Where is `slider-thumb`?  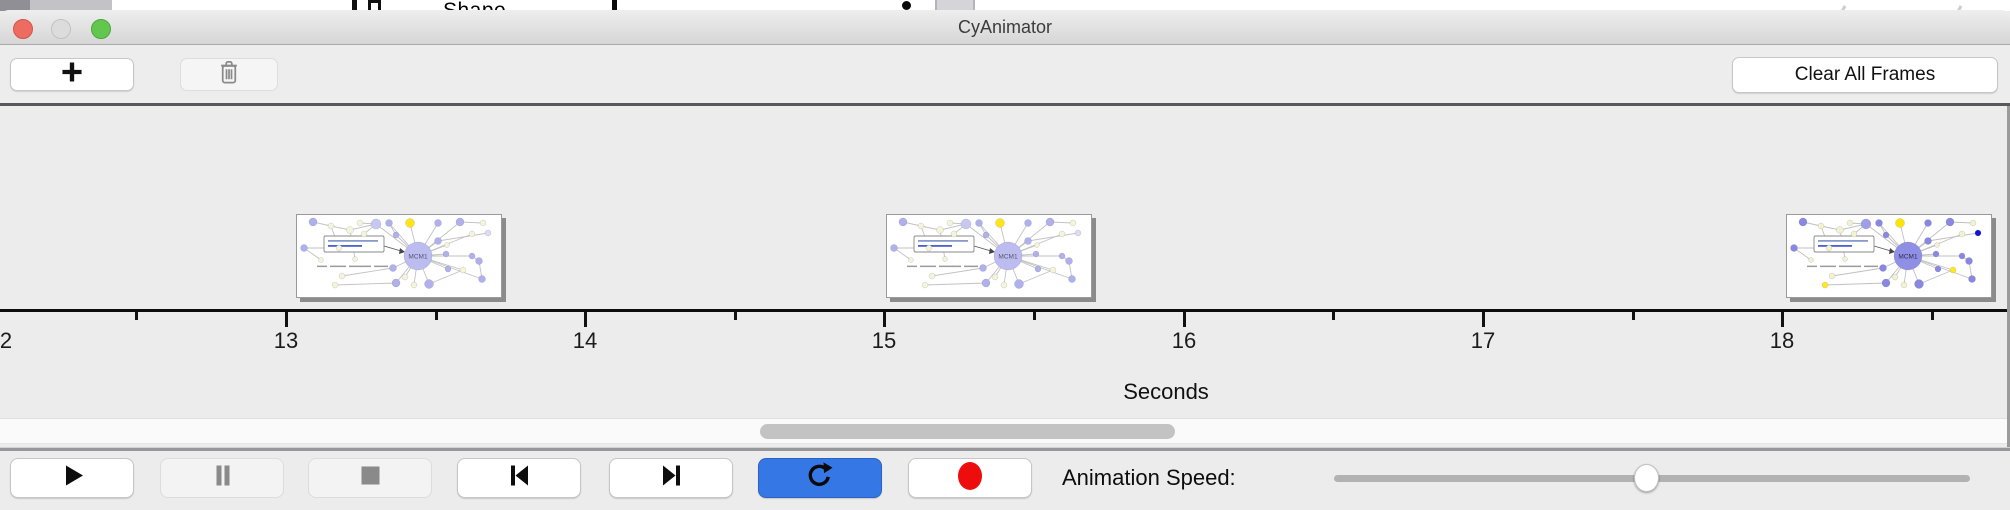
slider-thumb is located at coordinates (1646, 478).